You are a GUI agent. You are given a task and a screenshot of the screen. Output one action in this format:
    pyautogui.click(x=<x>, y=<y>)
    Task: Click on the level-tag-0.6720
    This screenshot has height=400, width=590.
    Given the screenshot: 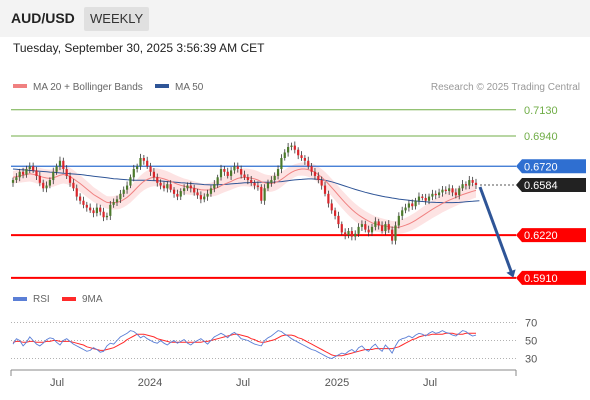 What is the action you would take?
    pyautogui.click(x=551, y=166)
    